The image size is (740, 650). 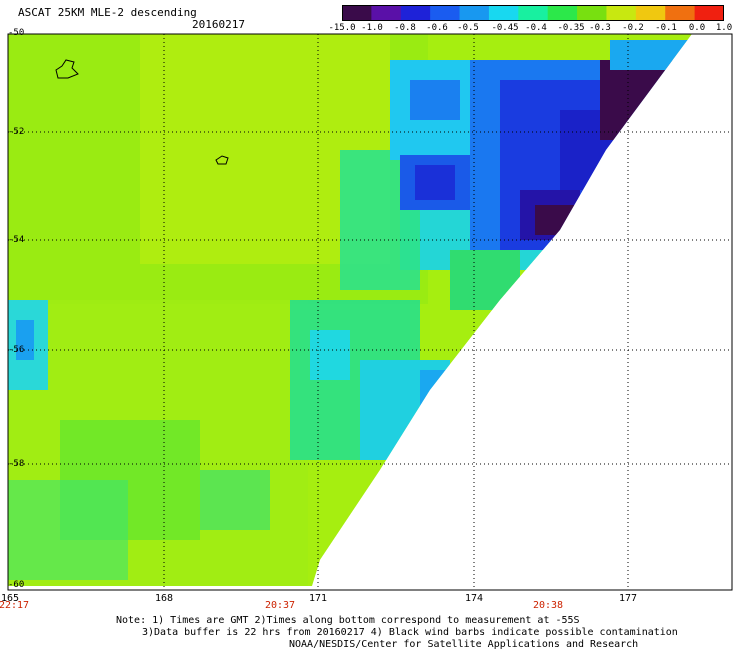 What do you see at coordinates (107, 12) in the screenshot?
I see `product-title: ASCAT 25KM MLE-2 descending` at bounding box center [107, 12].